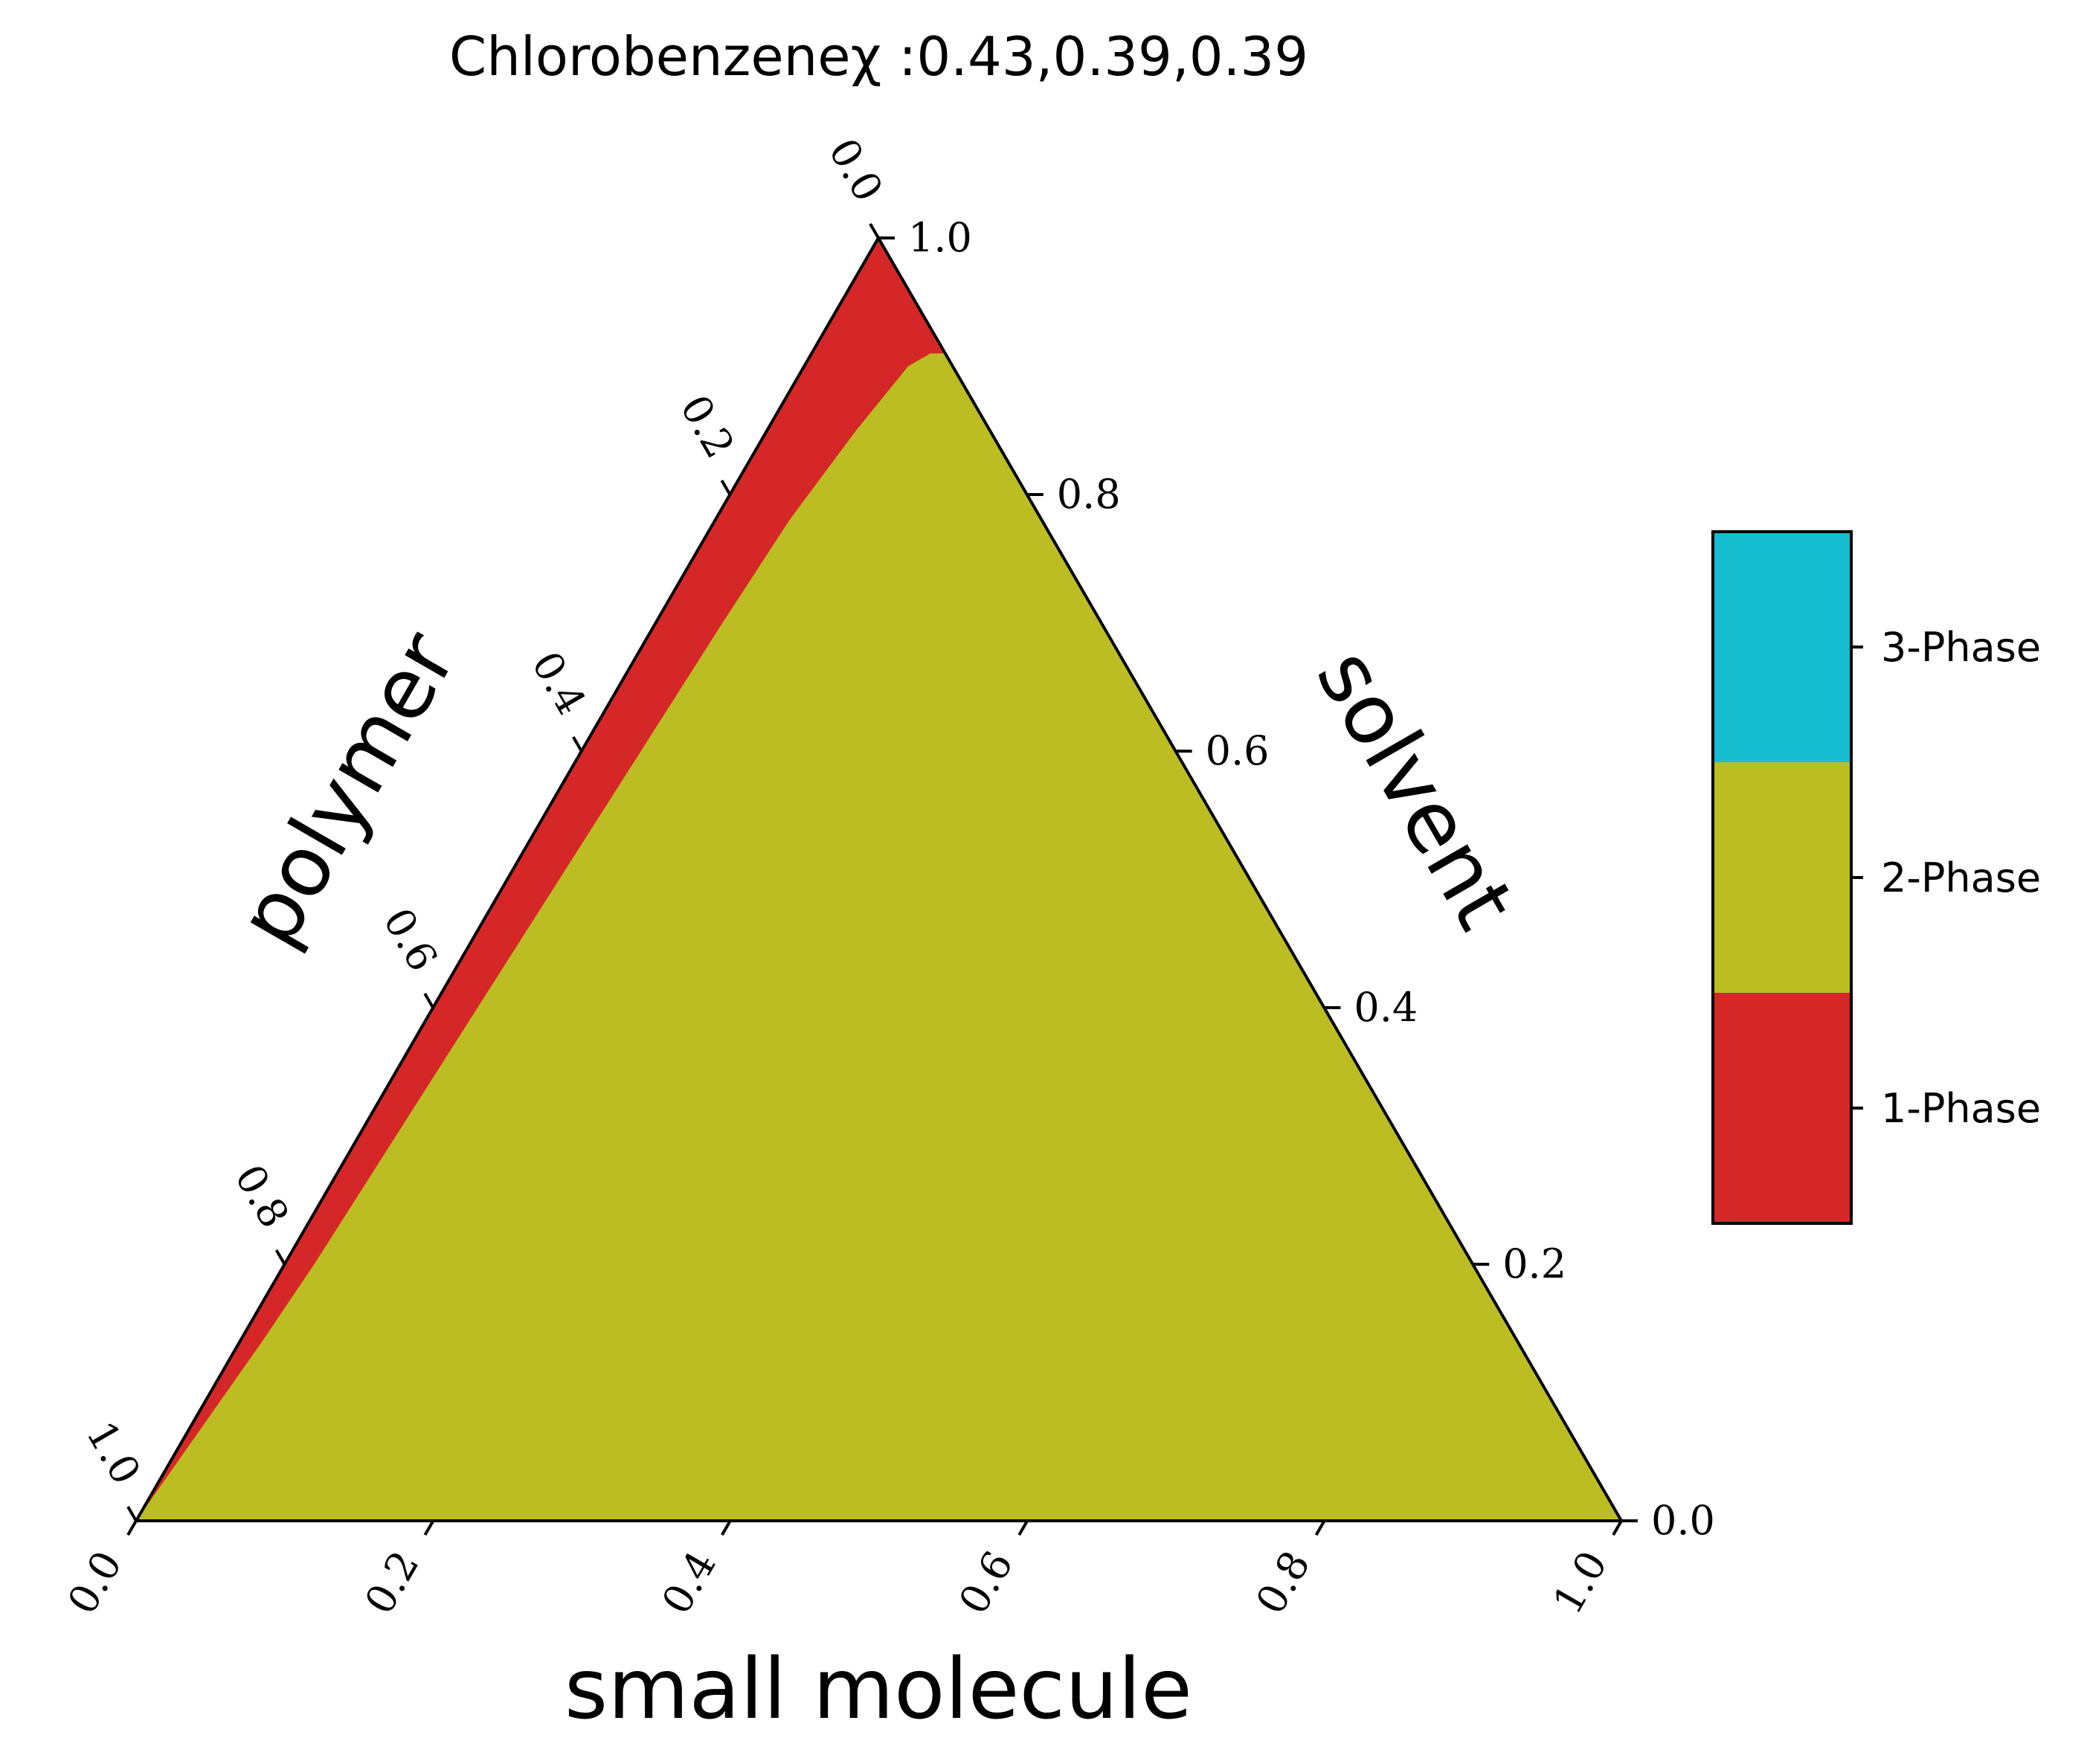 The height and width of the screenshot is (1764, 2087). What do you see at coordinates (986, 1583) in the screenshot?
I see `bottom-axis-tick-label: 0.6` at bounding box center [986, 1583].